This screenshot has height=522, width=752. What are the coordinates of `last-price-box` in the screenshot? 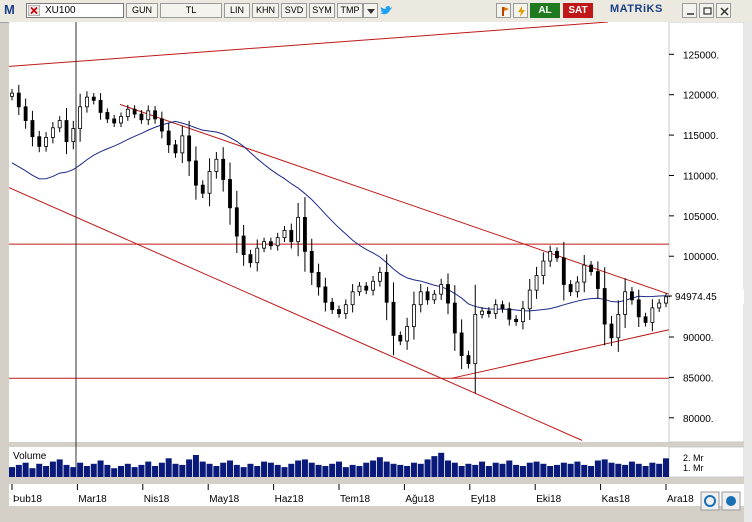 It's located at (707, 296).